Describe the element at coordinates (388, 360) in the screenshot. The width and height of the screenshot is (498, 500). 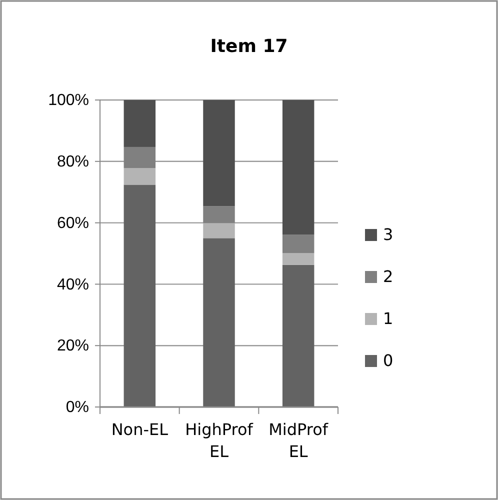
I see `legend-label: 0` at that location.